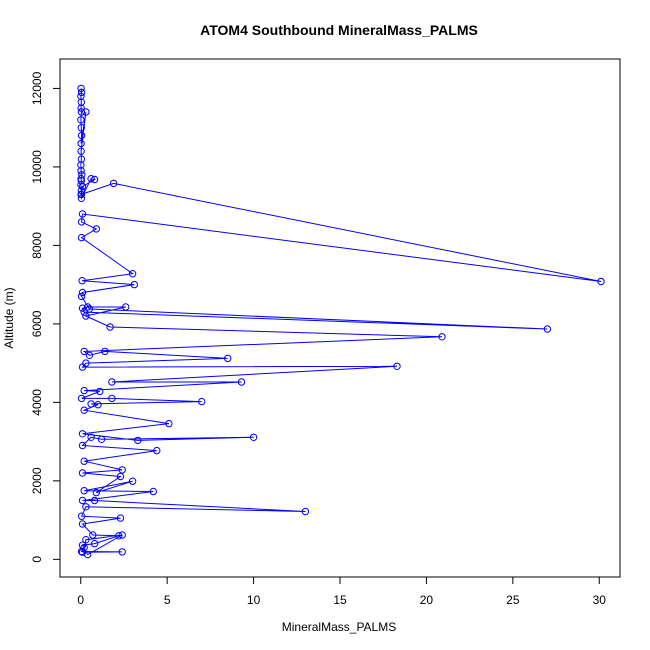  Describe the element at coordinates (254, 600) in the screenshot. I see `x-tick-label: 10` at that location.